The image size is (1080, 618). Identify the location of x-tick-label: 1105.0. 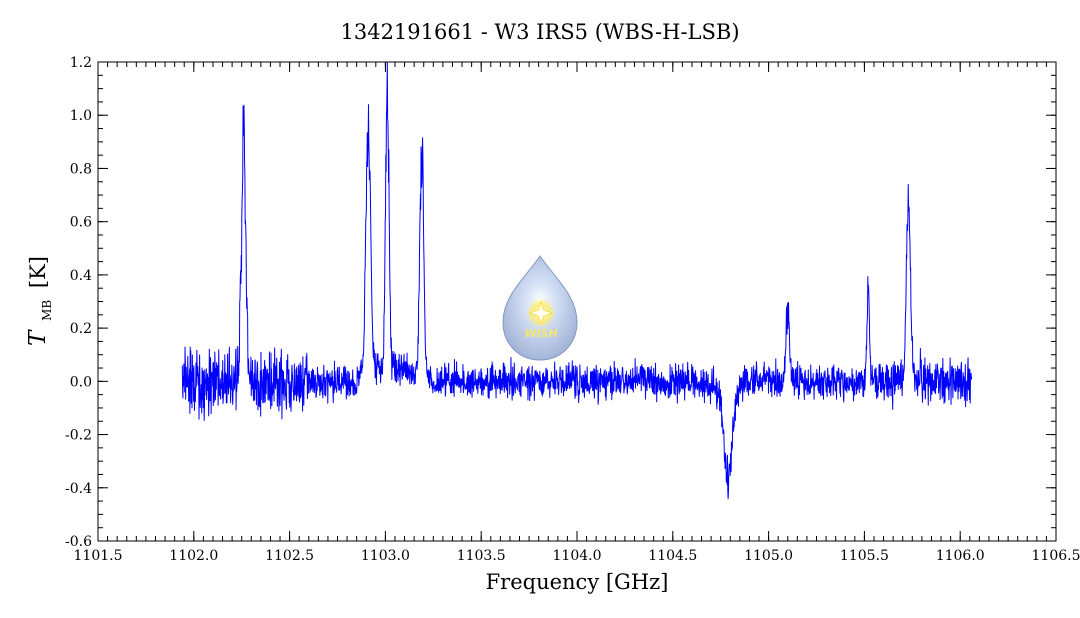
(768, 556).